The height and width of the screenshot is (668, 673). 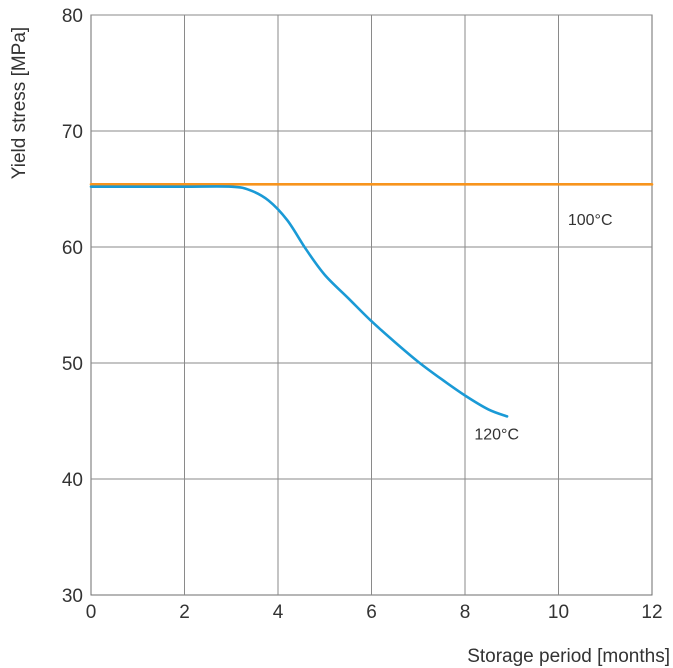 What do you see at coordinates (543, 328) in the screenshot?
I see `series-labels: 100°C 120°C` at bounding box center [543, 328].